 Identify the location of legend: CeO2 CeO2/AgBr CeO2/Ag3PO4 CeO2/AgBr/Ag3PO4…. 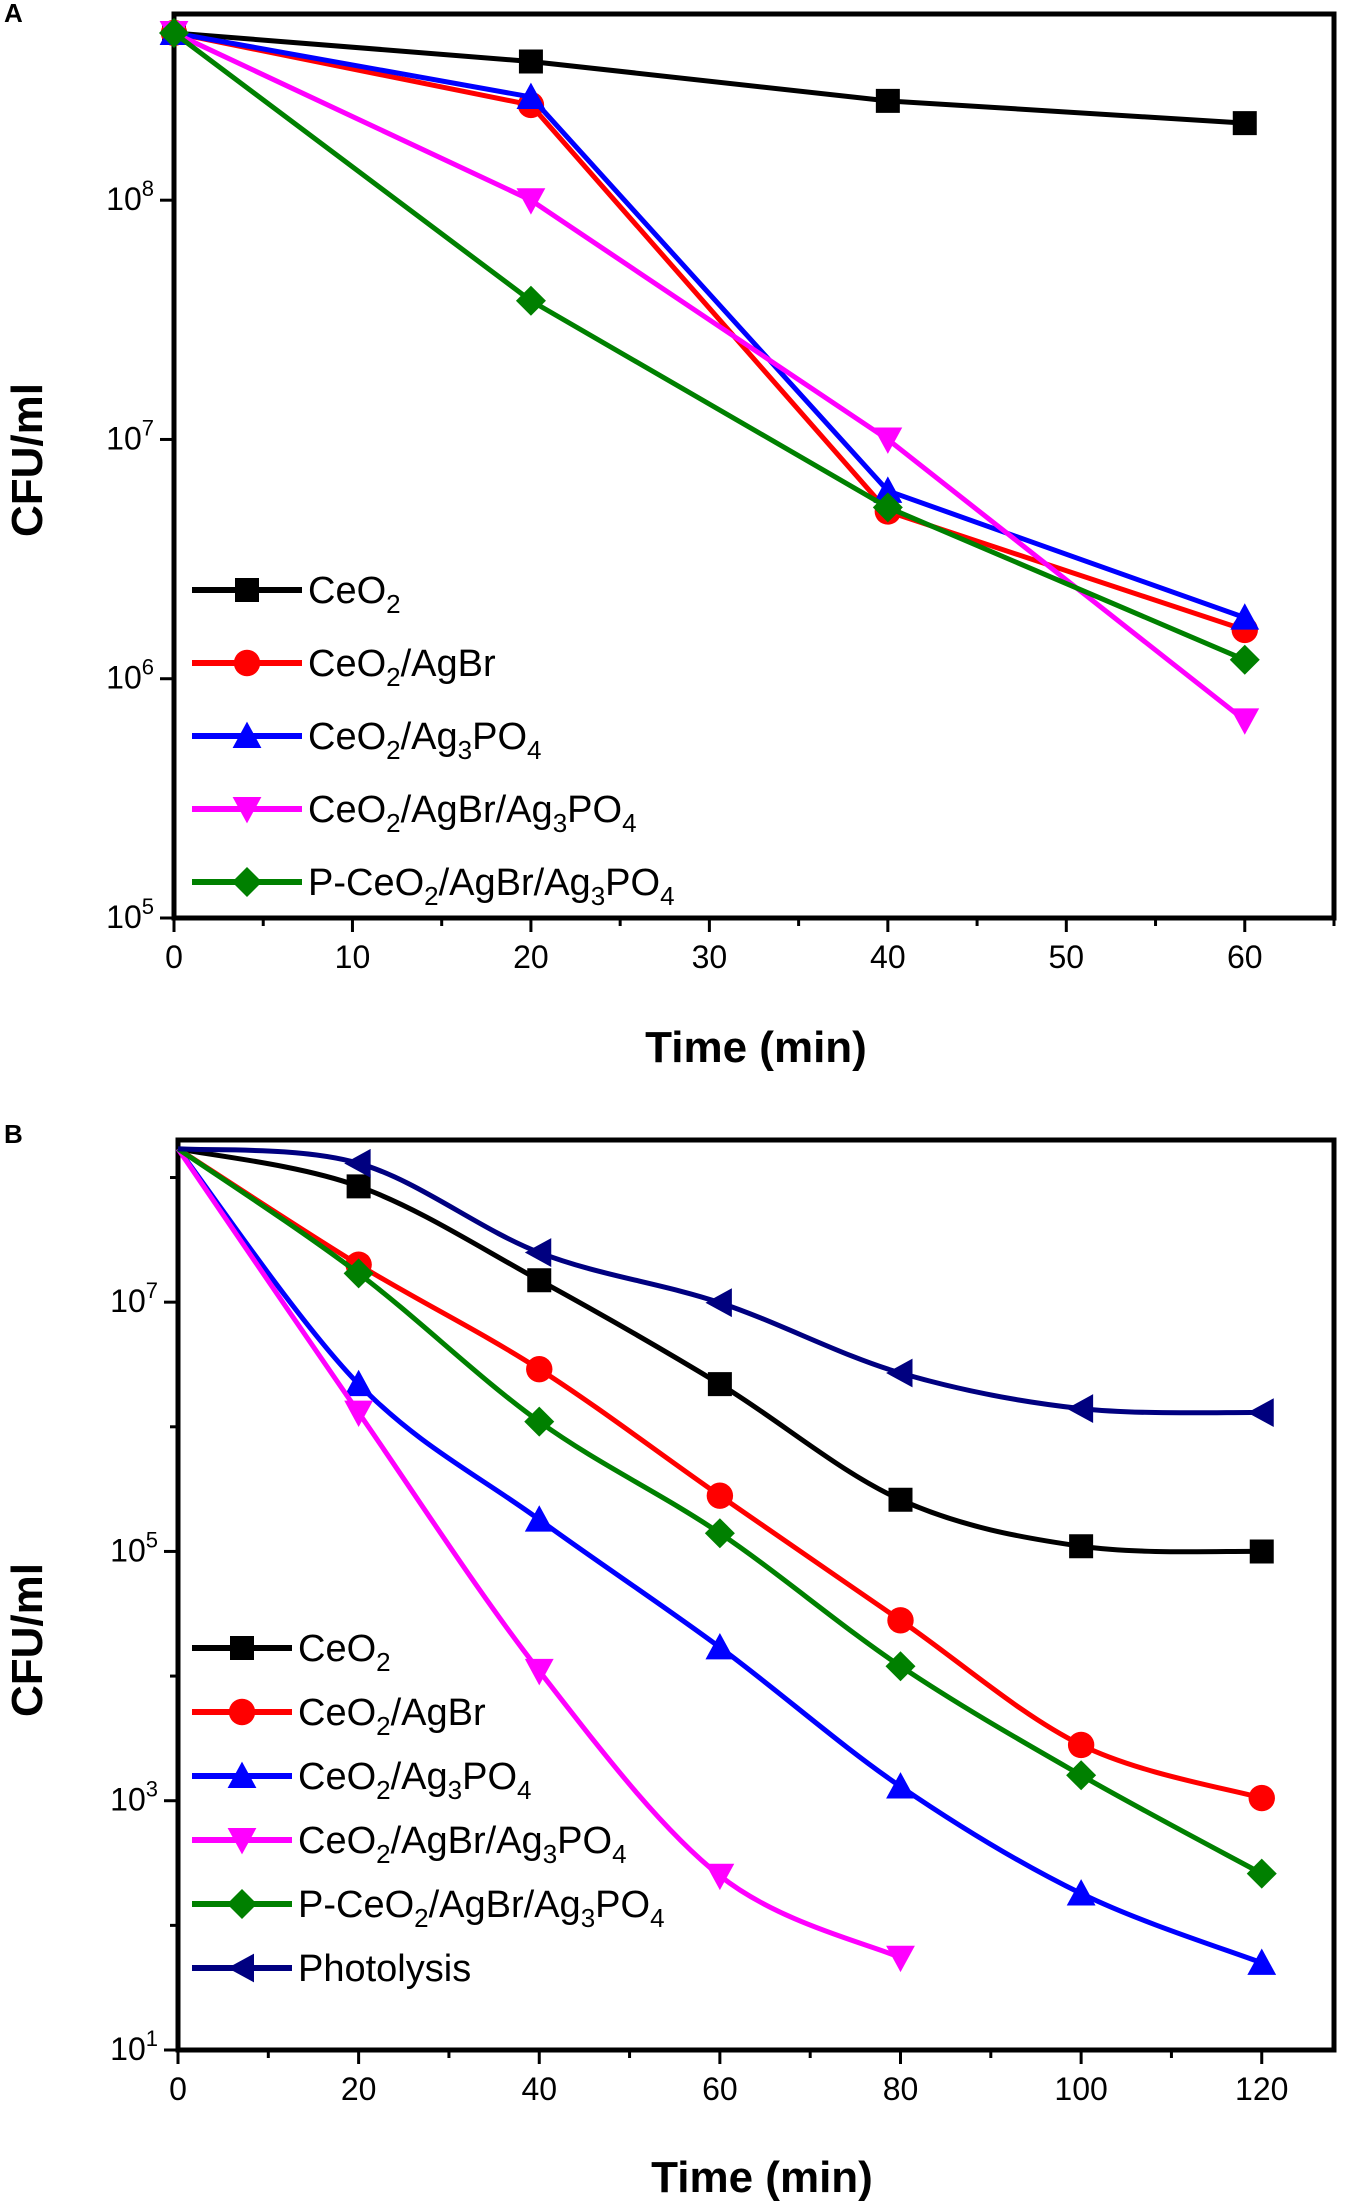
(433, 740).